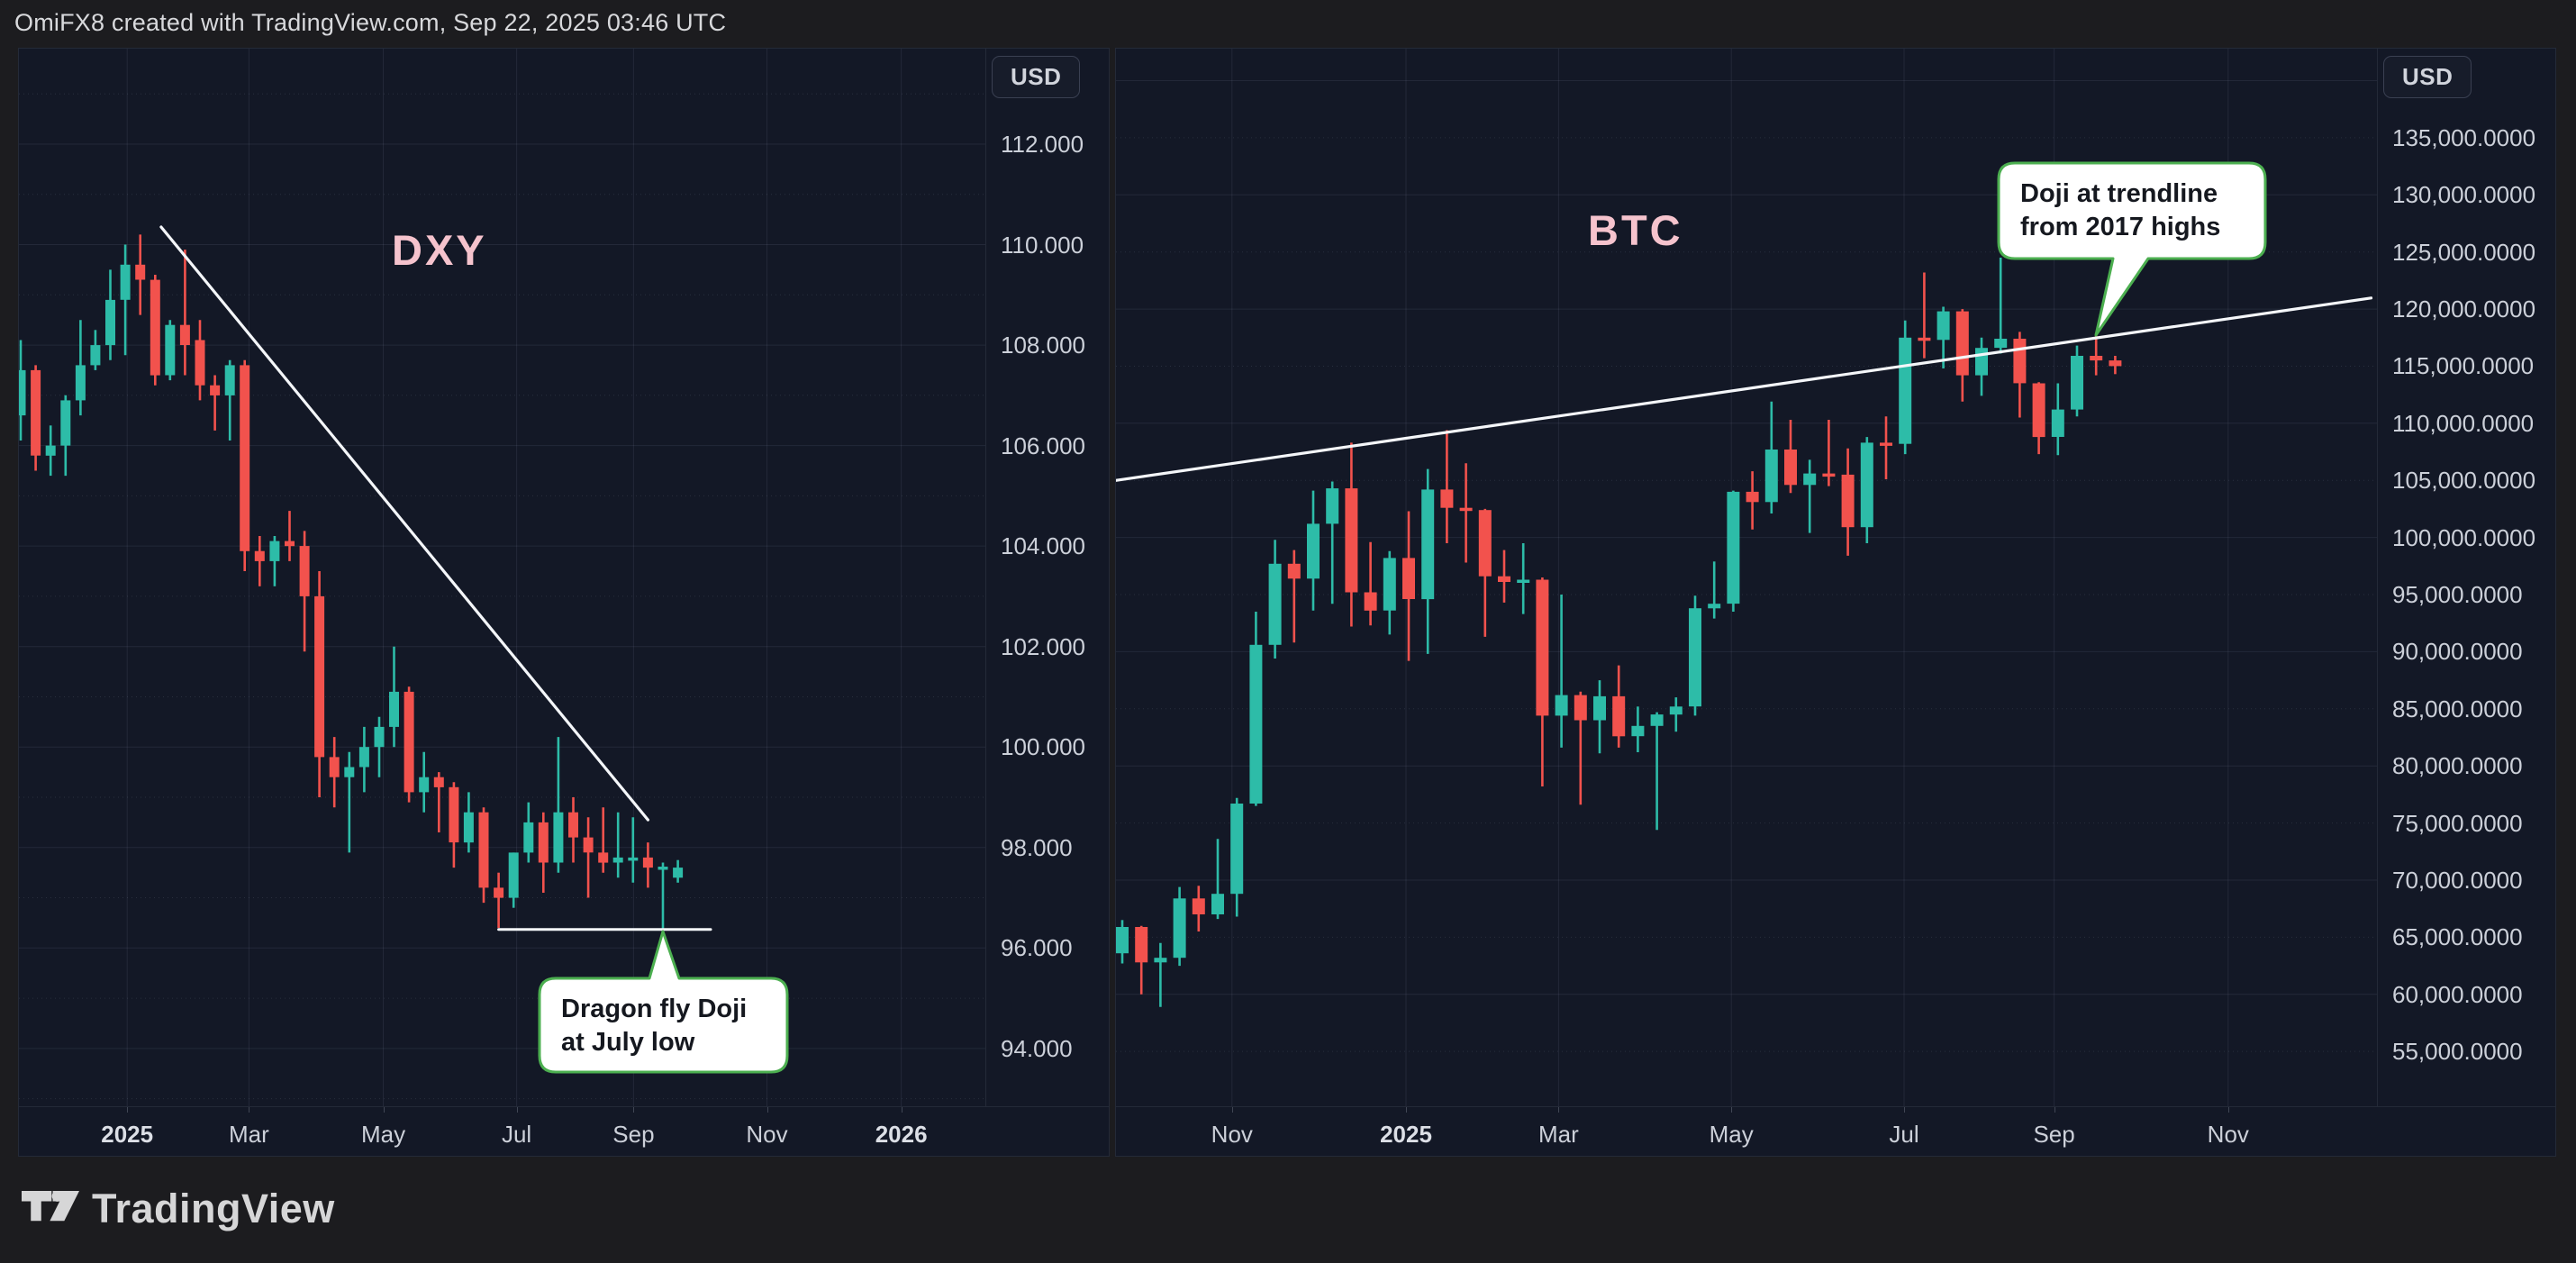 Image resolution: width=2576 pixels, height=1263 pixels. I want to click on price-tick-label: 98.000, so click(1037, 847).